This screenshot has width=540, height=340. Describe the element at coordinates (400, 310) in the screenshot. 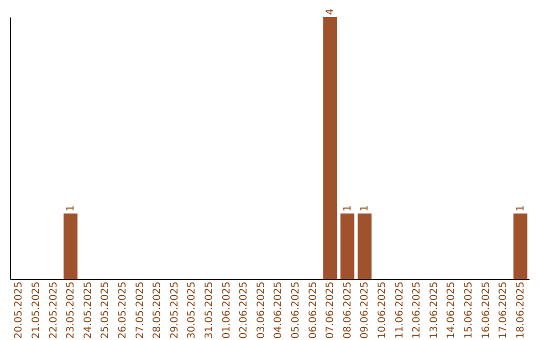

I see `x-tick-label: 11.06.2025` at that location.